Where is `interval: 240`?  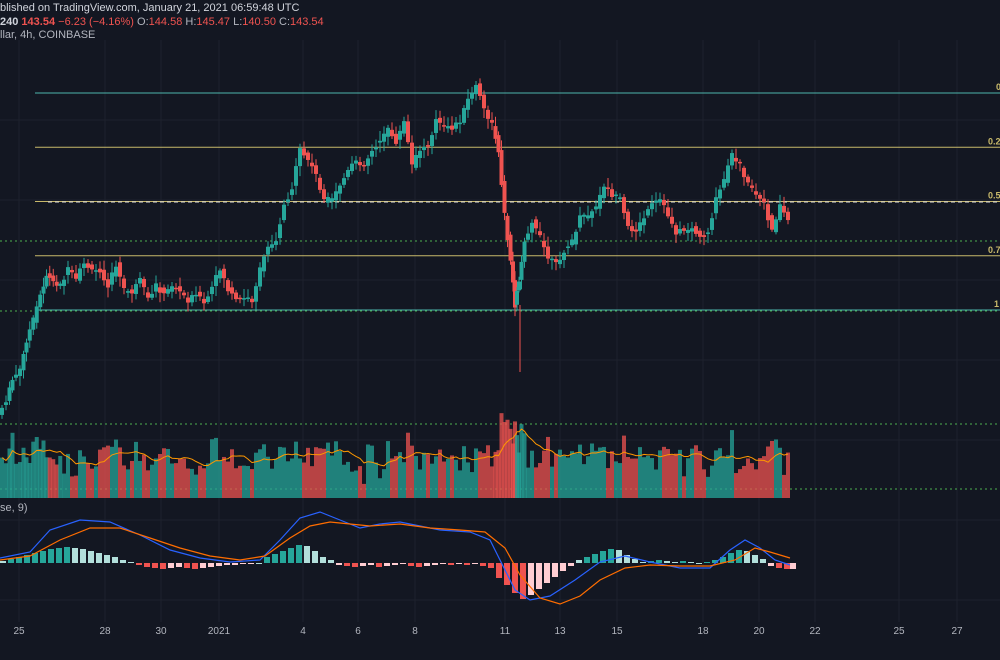 interval: 240 is located at coordinates (9, 22).